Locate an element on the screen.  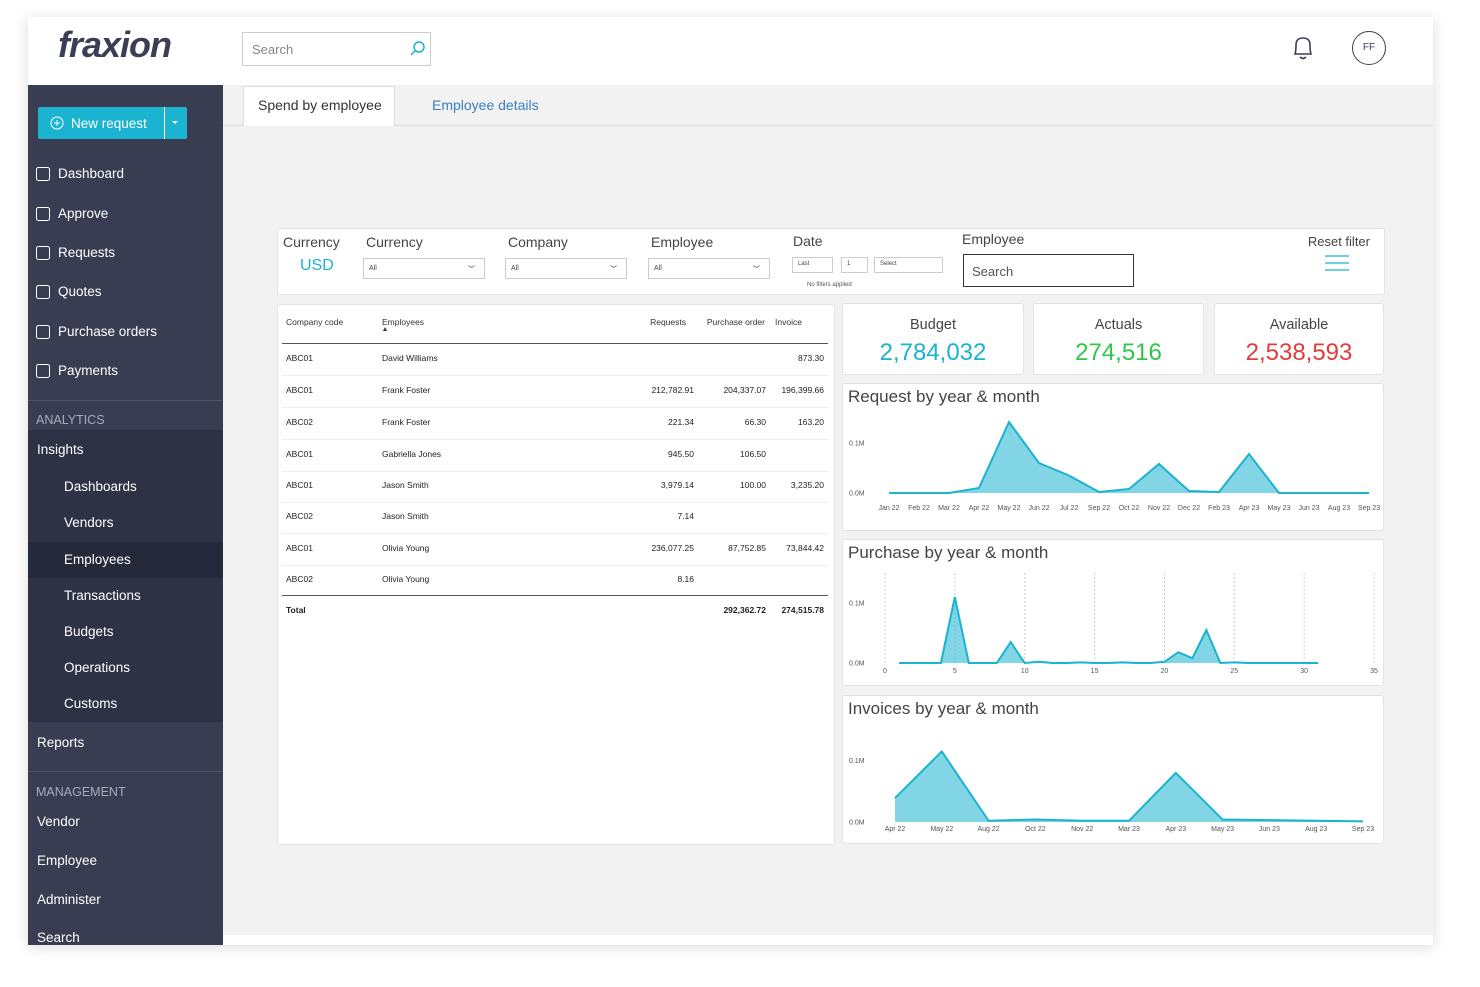
tab: Spend by employee is located at coordinates (320, 105).